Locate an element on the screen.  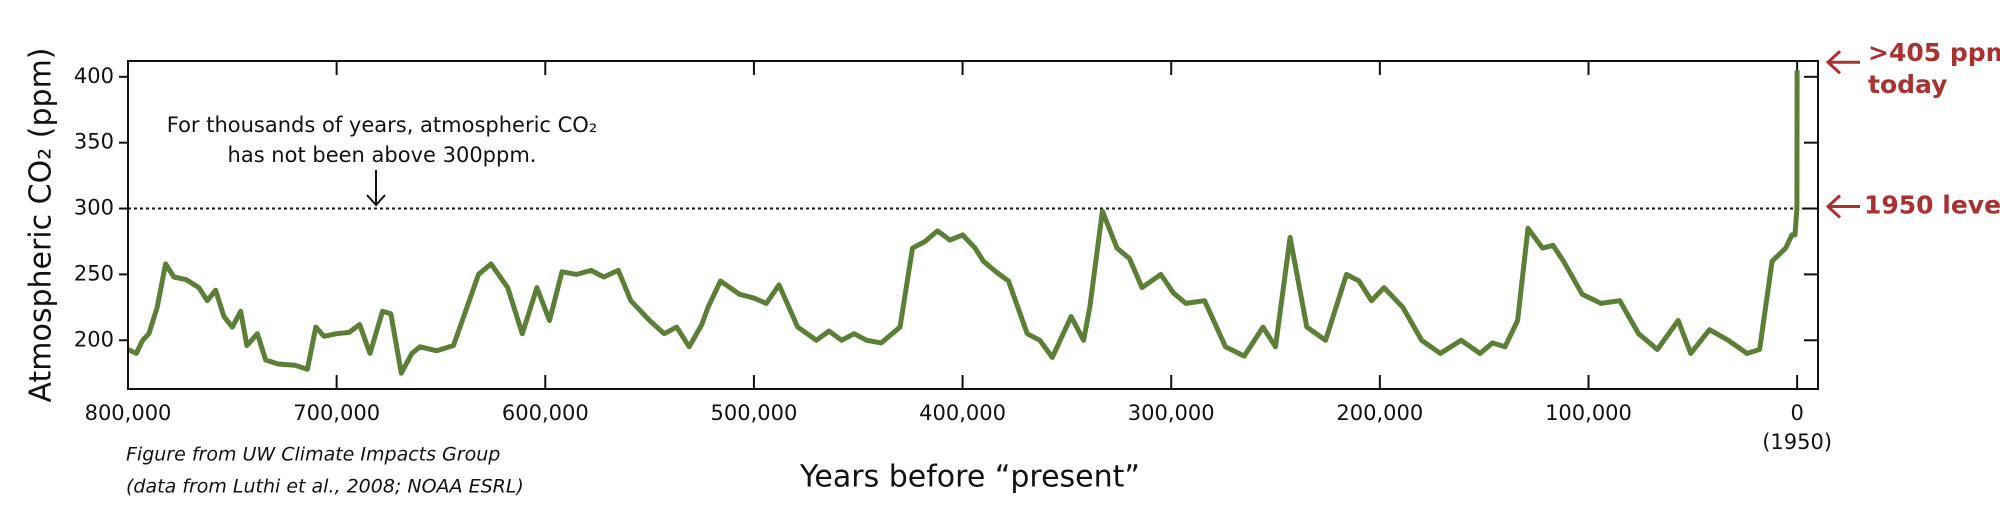
x-axis-label: Years before “present” is located at coordinates (969, 477).